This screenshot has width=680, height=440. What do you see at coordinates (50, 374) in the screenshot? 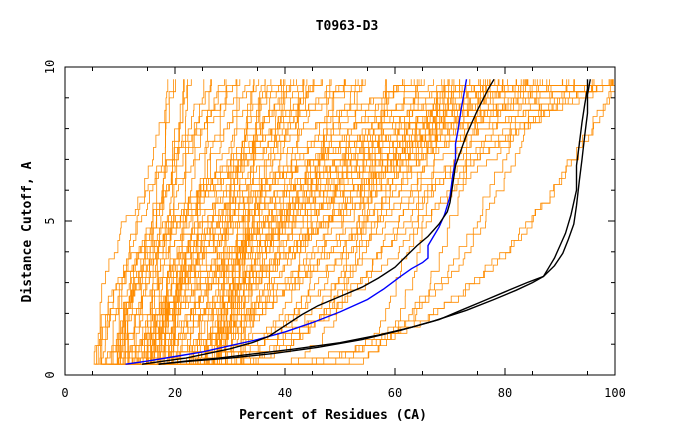
I see `y-tick-label: 0` at bounding box center [50, 374].